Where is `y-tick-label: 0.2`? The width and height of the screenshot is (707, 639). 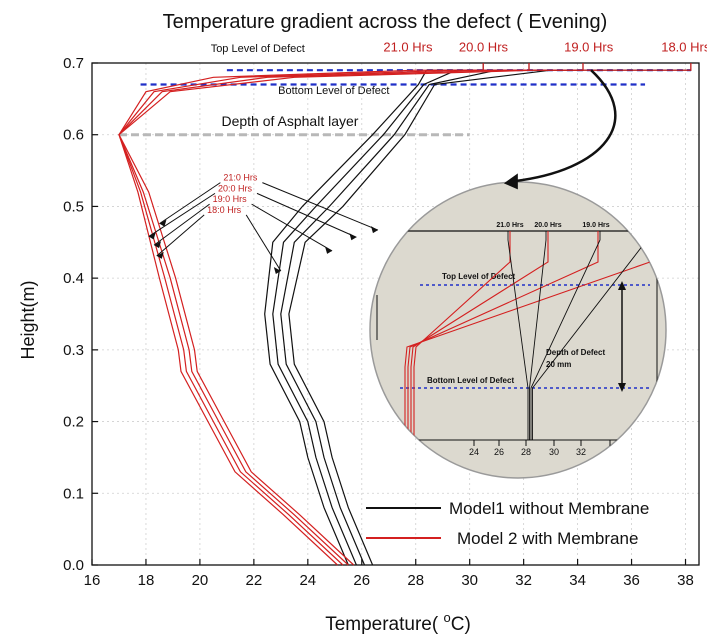 y-tick-label: 0.2 is located at coordinates (73, 422).